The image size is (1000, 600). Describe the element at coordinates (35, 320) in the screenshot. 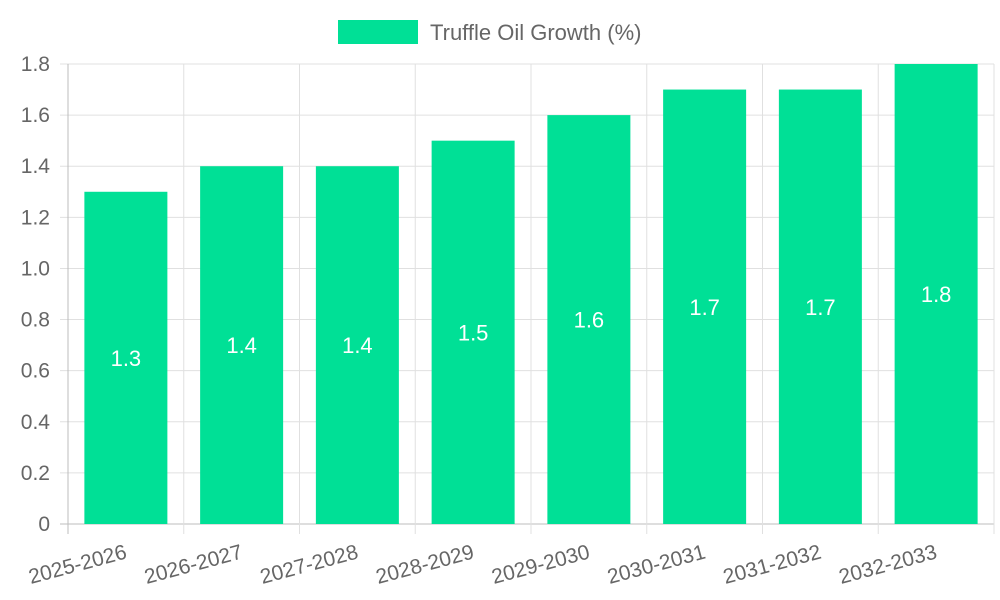

I see `y-tick-label: 0.8` at that location.